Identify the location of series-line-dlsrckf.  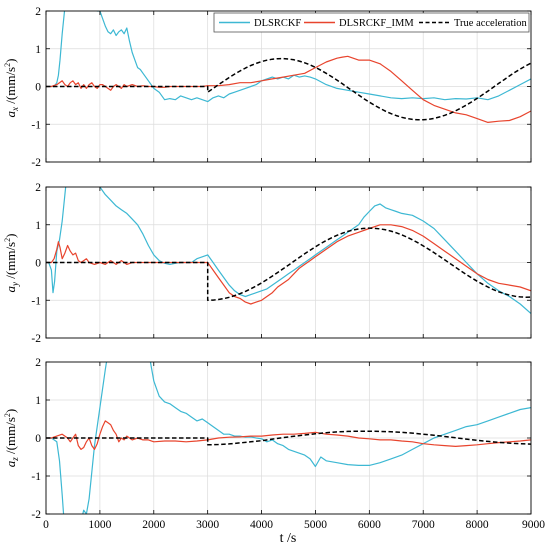
(288, 57).